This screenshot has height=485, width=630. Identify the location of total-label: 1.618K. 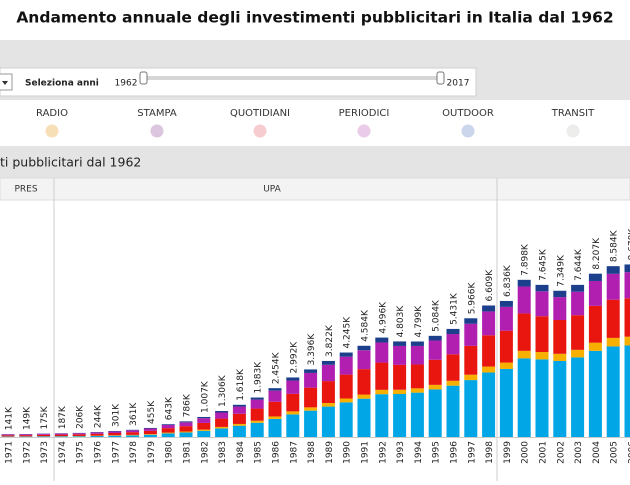
(241, 384).